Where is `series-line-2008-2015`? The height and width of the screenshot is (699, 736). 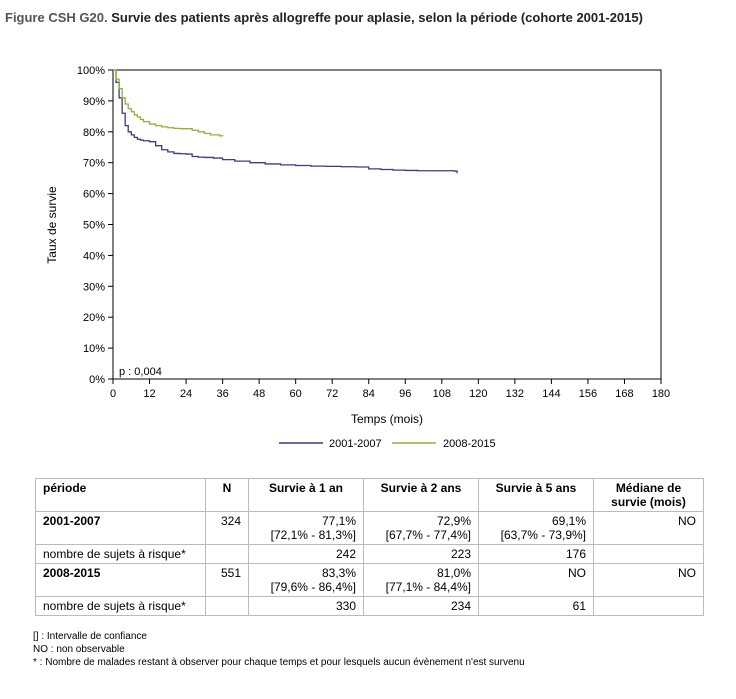
series-line-2008-2015 is located at coordinates (168, 103).